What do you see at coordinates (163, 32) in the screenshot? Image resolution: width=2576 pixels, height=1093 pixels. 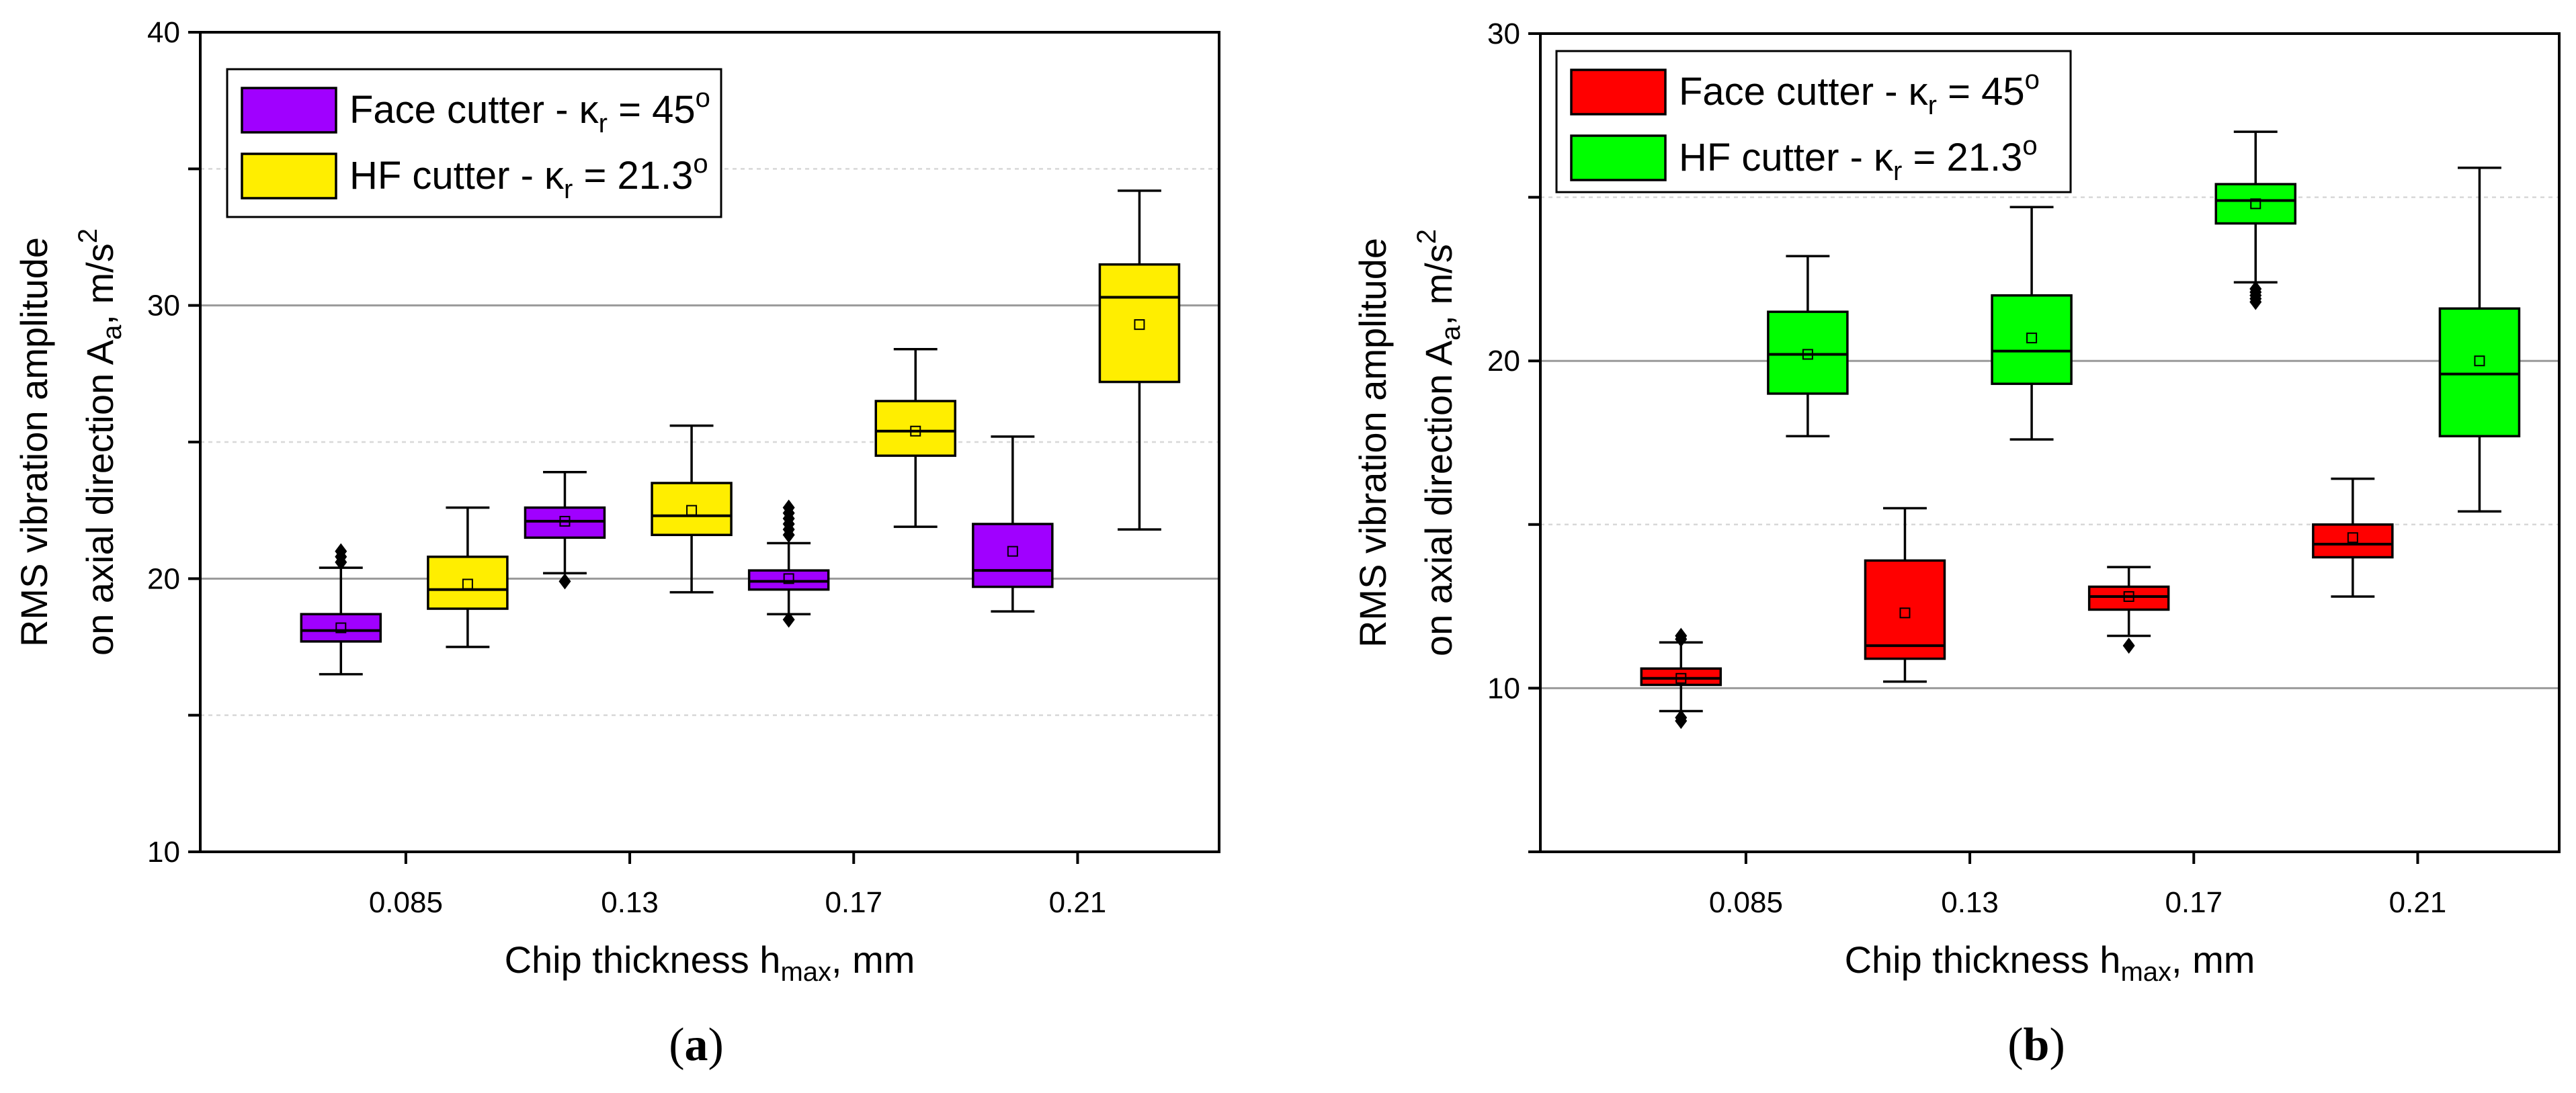 I see `y-tick-label: 40` at bounding box center [163, 32].